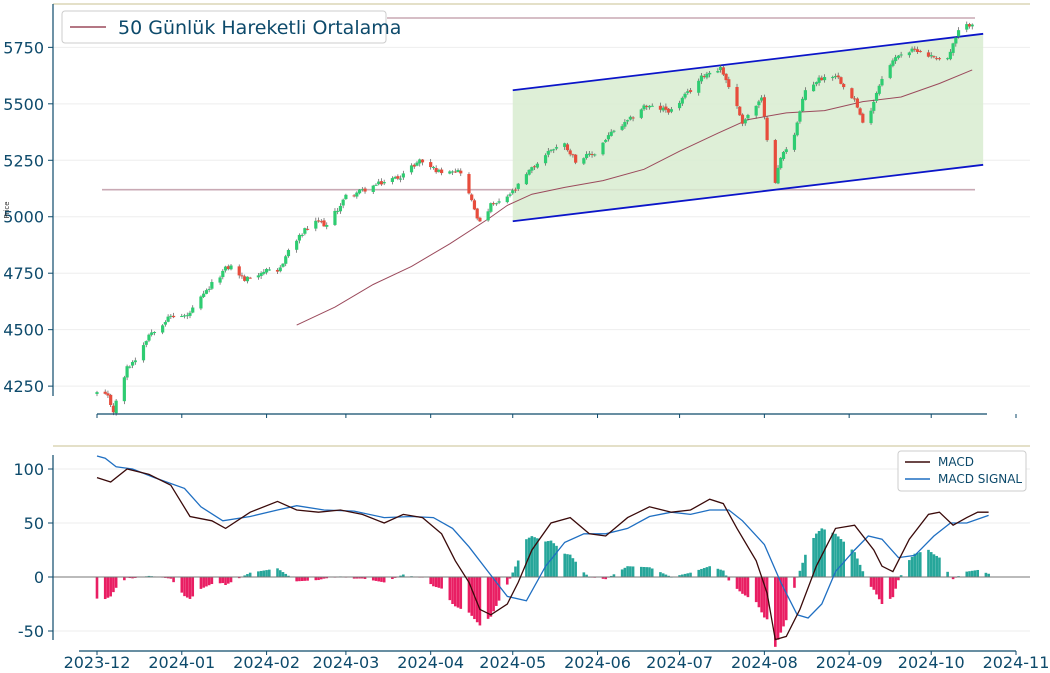 Image resolution: width=1050 pixels, height=673 pixels. I want to click on price-y-tick-label: 5750, so click(23, 47).